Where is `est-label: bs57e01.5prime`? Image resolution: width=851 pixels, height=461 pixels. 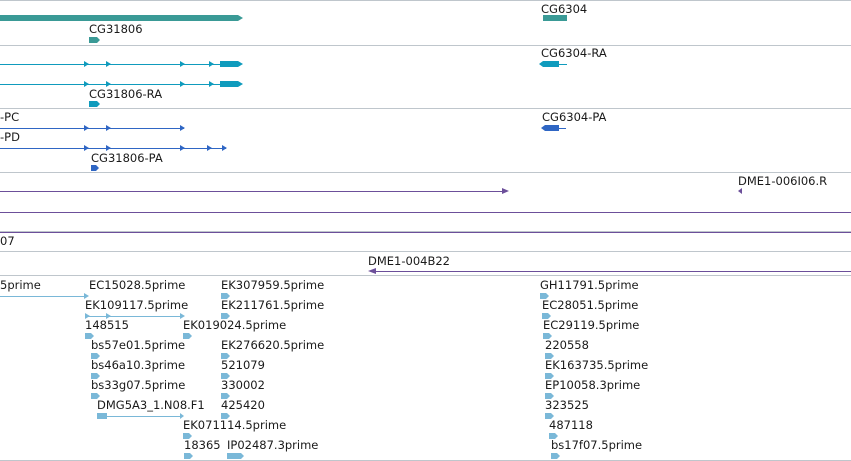 est-label: bs57e01.5prime is located at coordinates (138, 345).